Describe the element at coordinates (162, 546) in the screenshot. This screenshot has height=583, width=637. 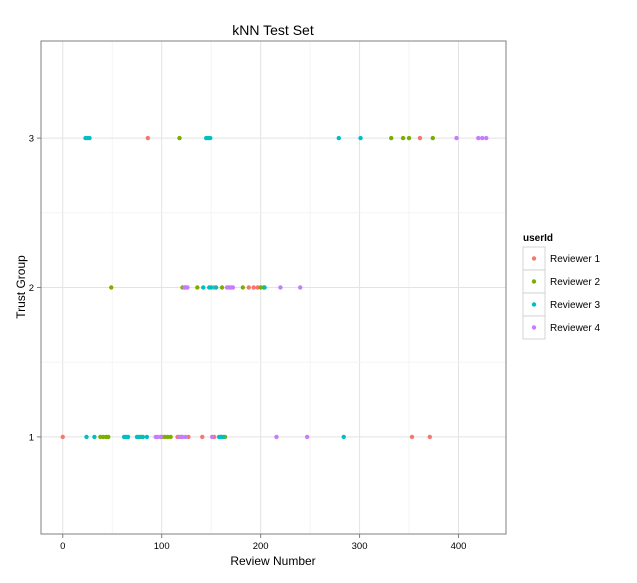
I see `x-tick-label: 100` at that location.